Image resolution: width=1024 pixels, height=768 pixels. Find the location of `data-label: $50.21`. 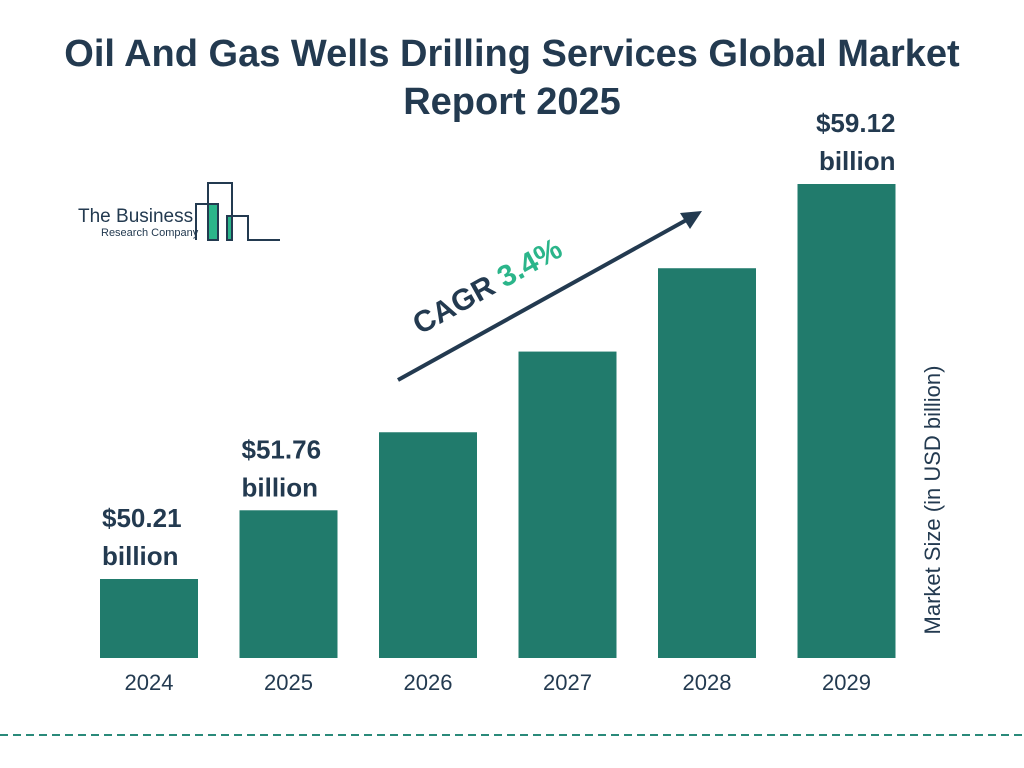

data-label: $50.21 is located at coordinates (142, 518).